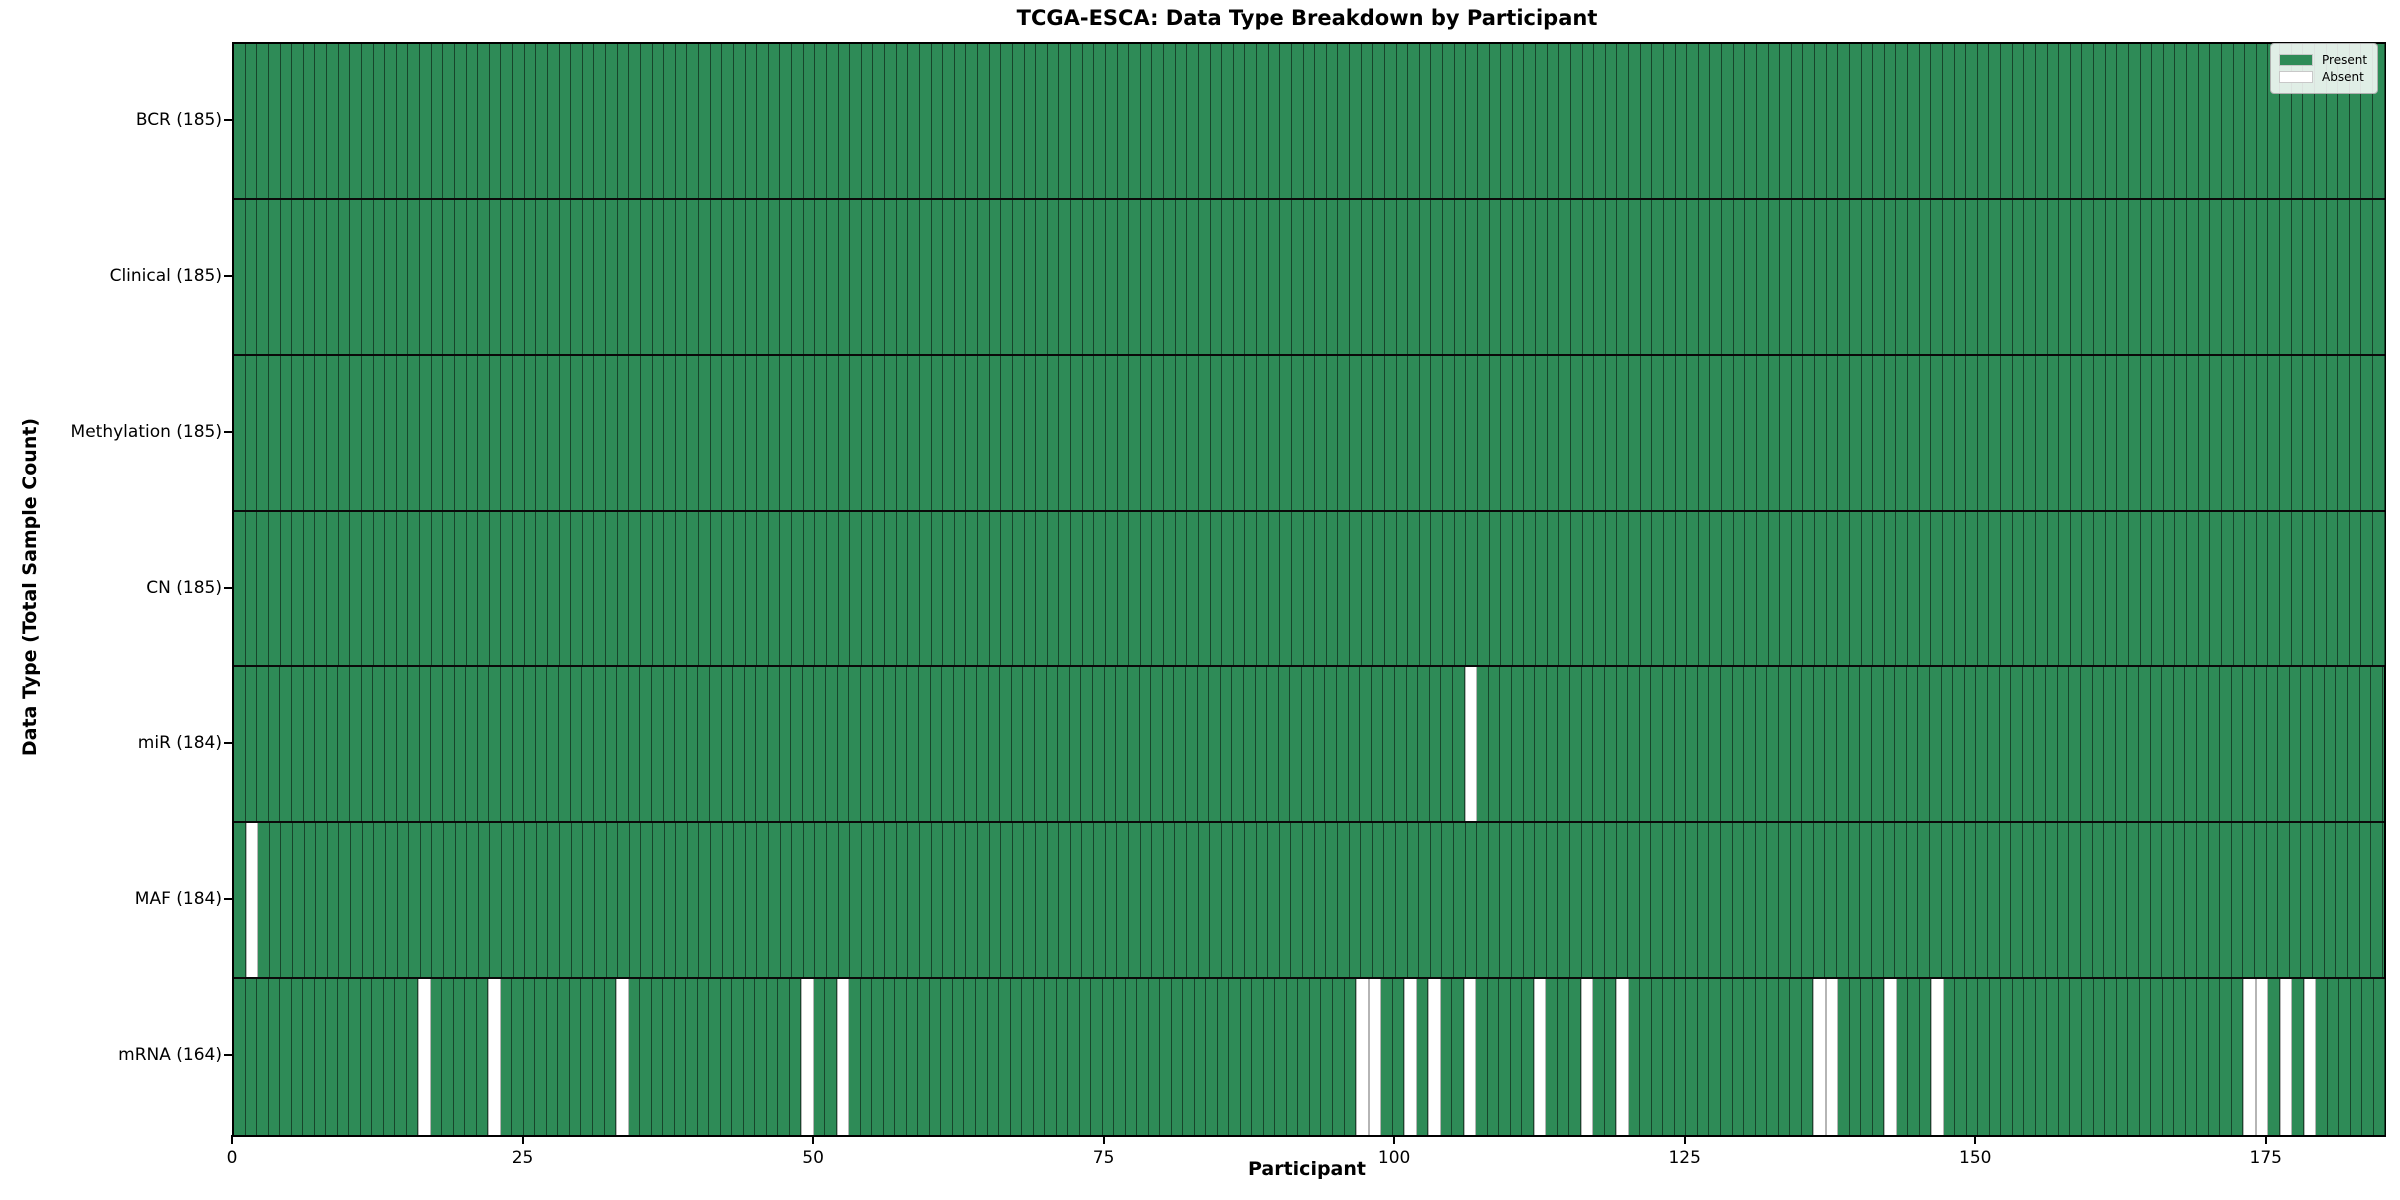 The height and width of the screenshot is (1200, 2400). I want to click on absent-cell, so click(2249, 1057).